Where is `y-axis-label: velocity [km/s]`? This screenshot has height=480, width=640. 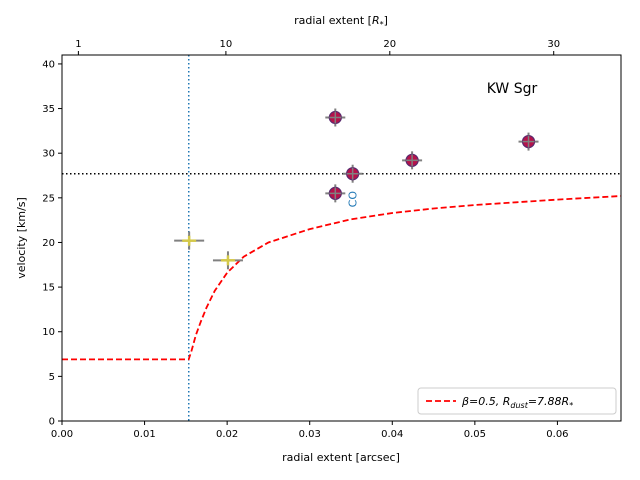 y-axis-label: velocity [km/s] is located at coordinates (21, 238).